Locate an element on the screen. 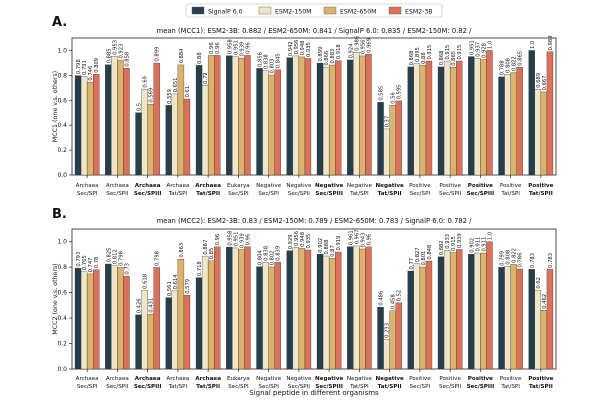 The width and height of the screenshot is (600, 400). legend-swatch is located at coordinates (395, 10).